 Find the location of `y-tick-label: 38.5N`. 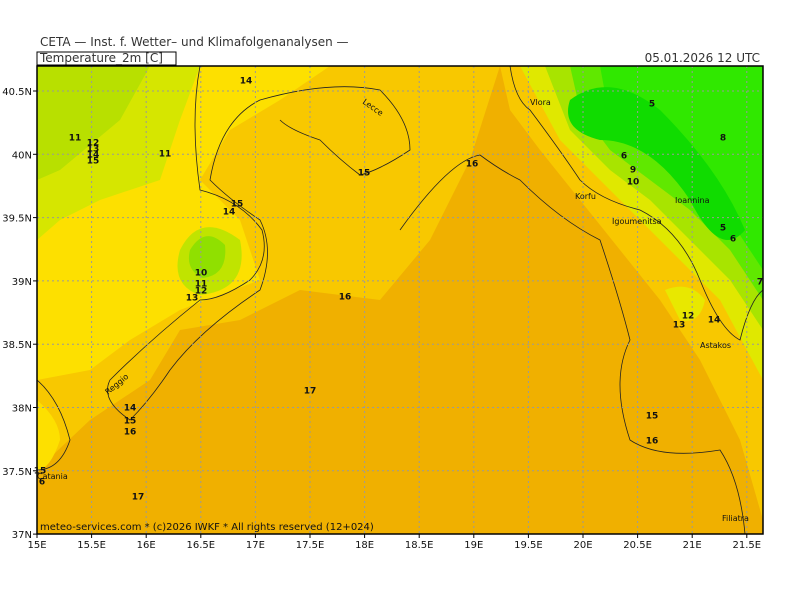

y-tick-label: 38.5N is located at coordinates (17, 345).